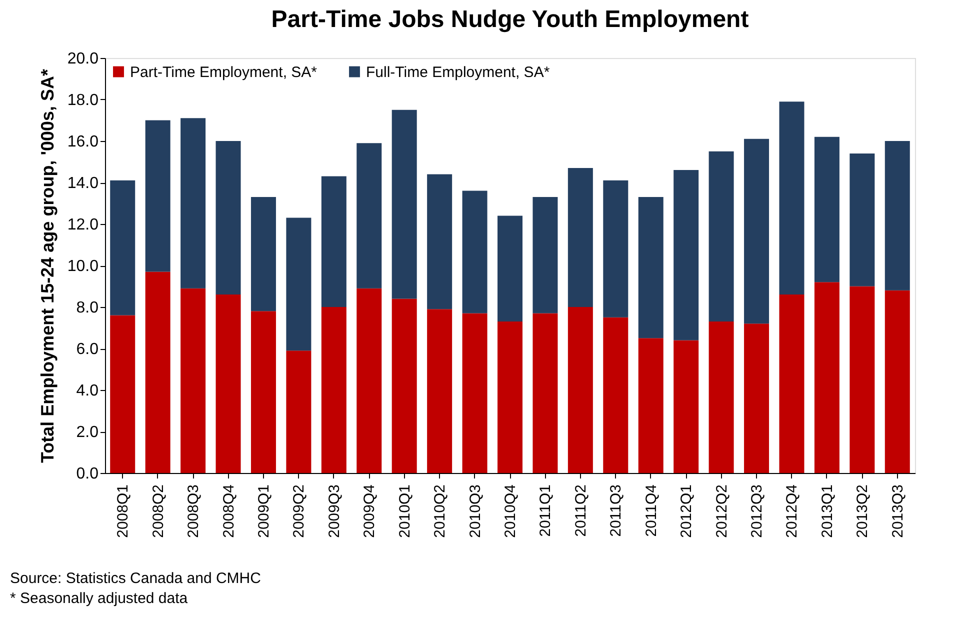 Image resolution: width=959 pixels, height=636 pixels. I want to click on x-tick-label: 2012Q3, so click(757, 511).